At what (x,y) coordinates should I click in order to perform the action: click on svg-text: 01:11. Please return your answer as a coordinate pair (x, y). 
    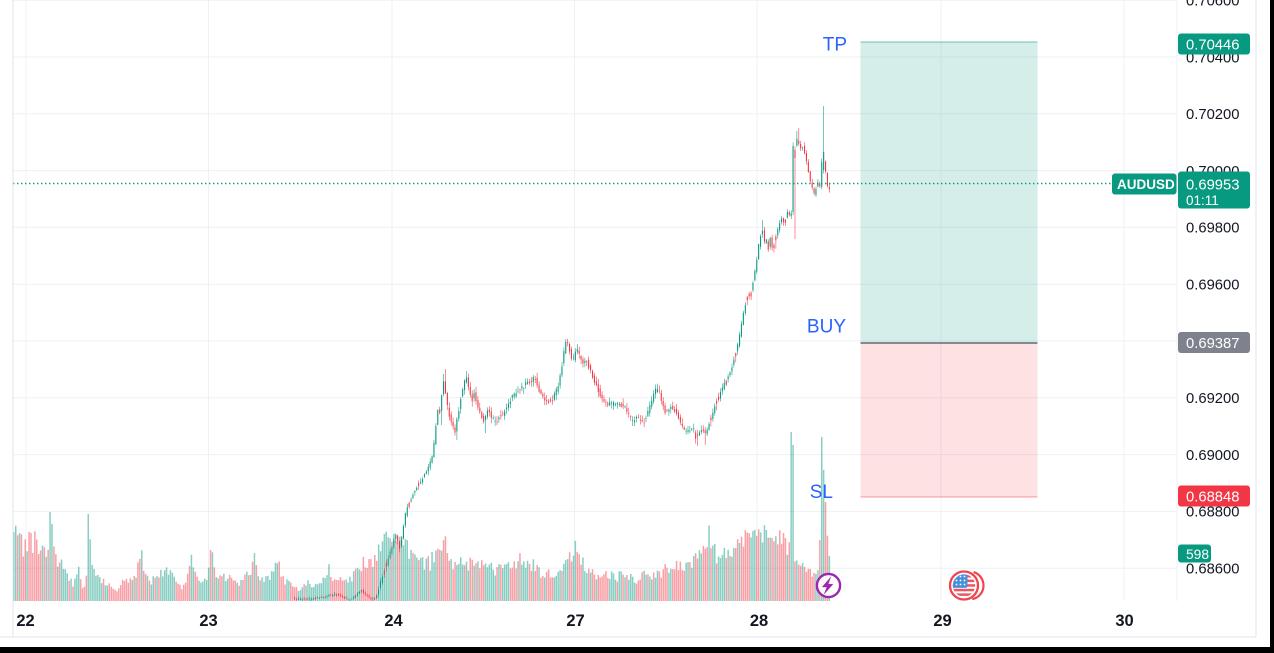
    Looking at the image, I should click on (1202, 200).